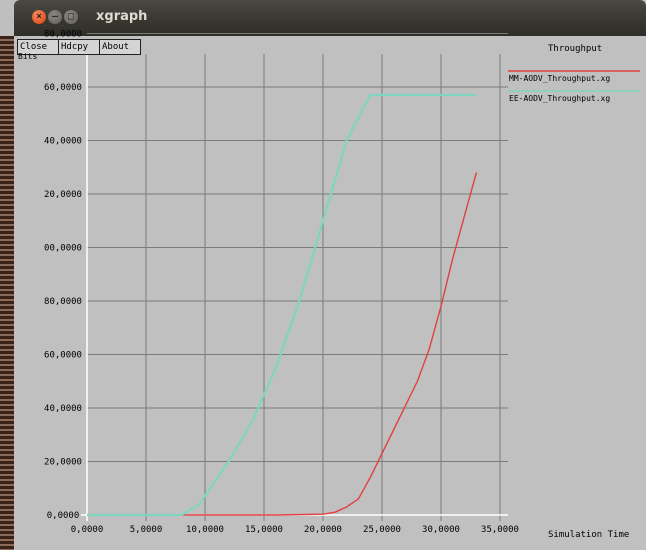 The image size is (646, 550). Describe the element at coordinates (382, 530) in the screenshot. I see `x-tick-label: 25,0000` at that location.